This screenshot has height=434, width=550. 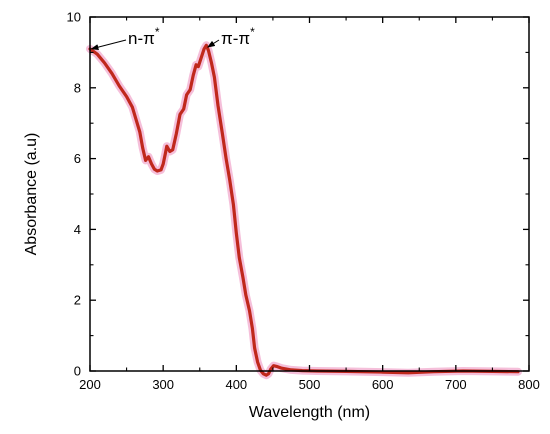 What do you see at coordinates (236, 384) in the screenshot?
I see `x-tick-label-400: 400` at bounding box center [236, 384].